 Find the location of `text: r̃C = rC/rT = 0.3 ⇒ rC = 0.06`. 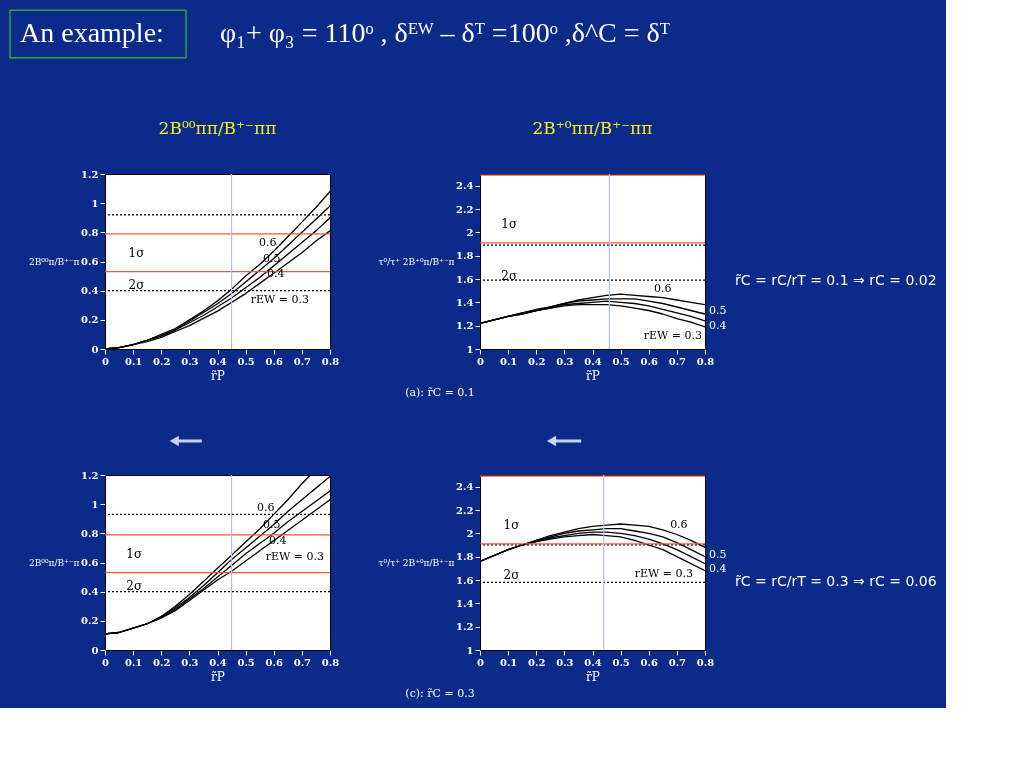

text: r̃C = rC/rT = 0.3 ⇒ rC = 0.06 is located at coordinates (836, 580).